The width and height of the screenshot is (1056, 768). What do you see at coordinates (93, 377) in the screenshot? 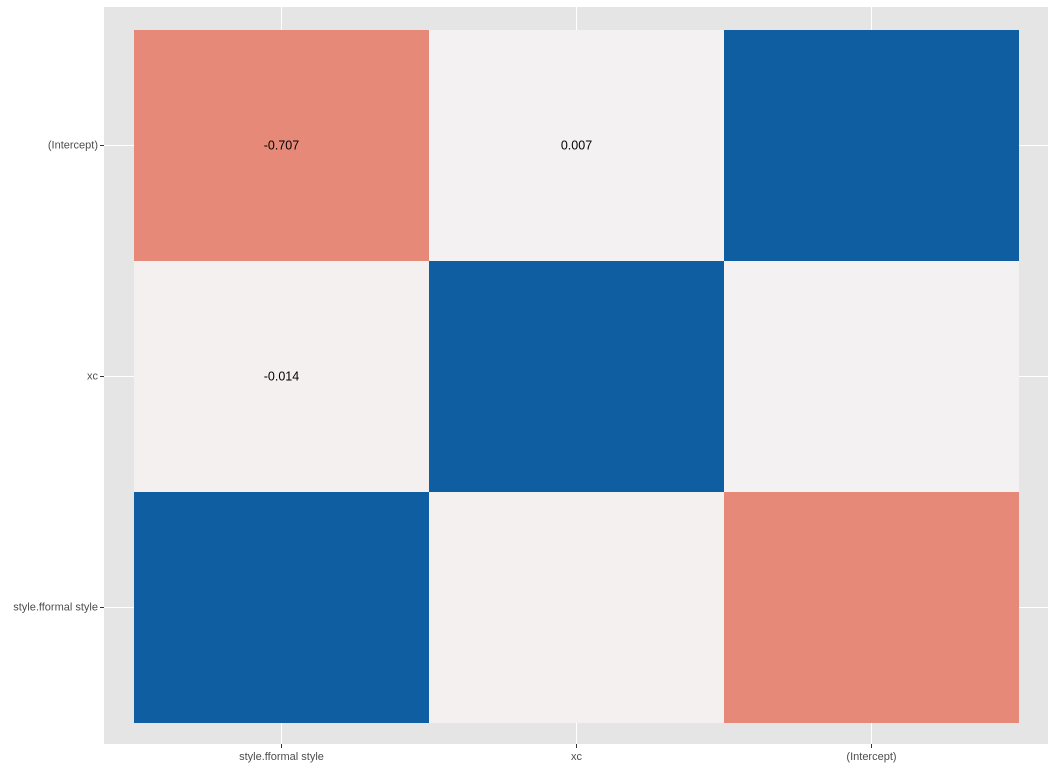
I see `y-tick-label: xc` at bounding box center [93, 377].